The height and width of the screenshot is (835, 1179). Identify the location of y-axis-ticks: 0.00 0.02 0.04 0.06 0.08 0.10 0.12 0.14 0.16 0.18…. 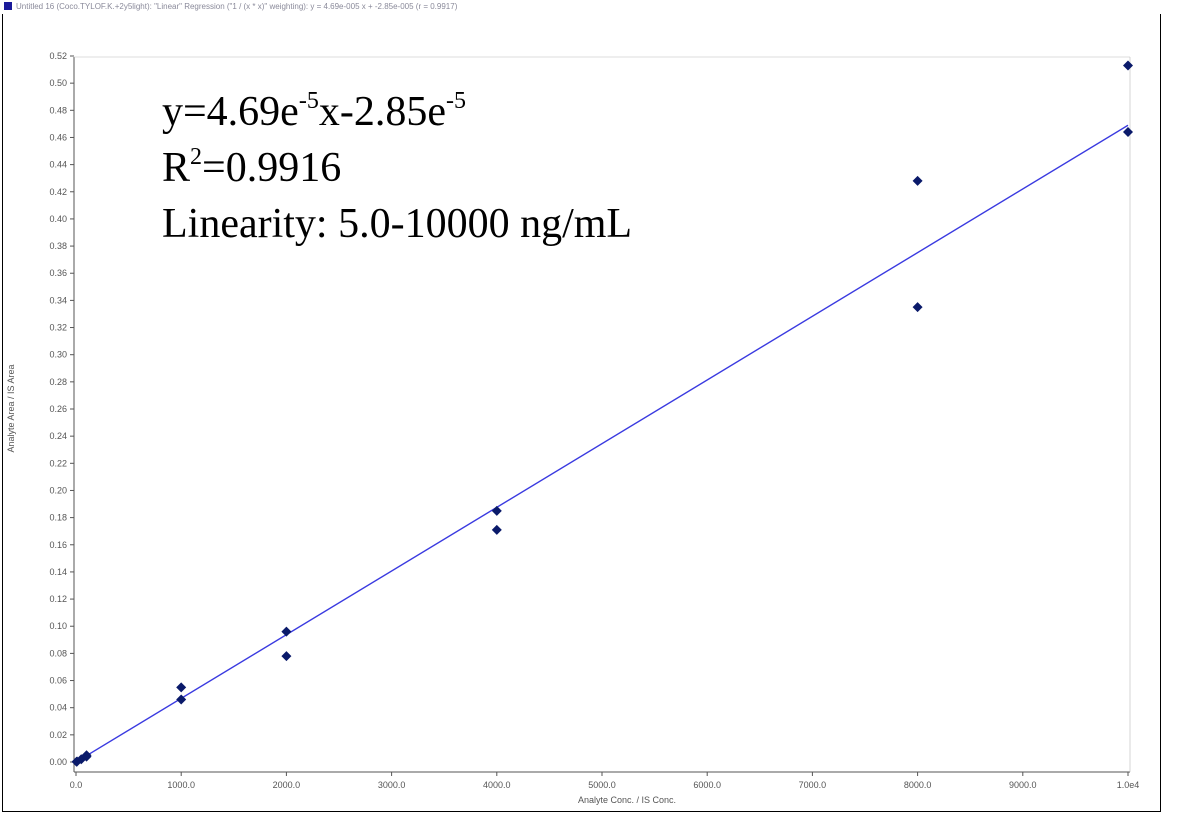
(61, 409).